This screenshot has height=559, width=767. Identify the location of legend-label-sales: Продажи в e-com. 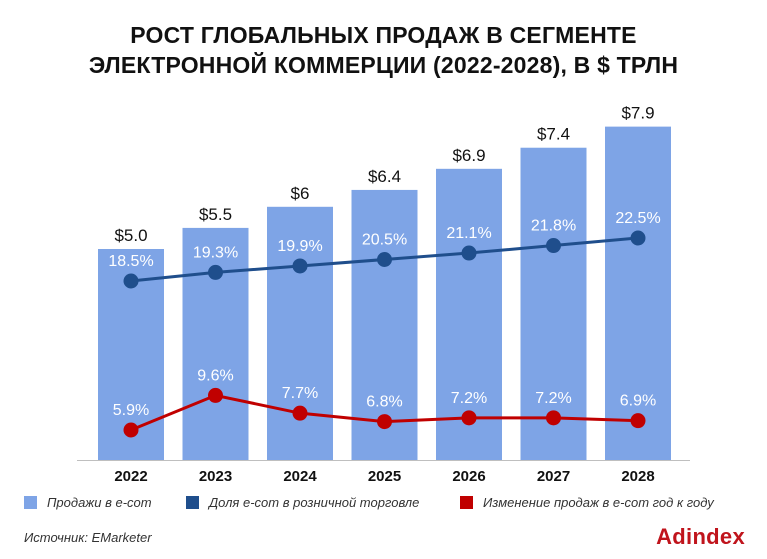
(99, 502).